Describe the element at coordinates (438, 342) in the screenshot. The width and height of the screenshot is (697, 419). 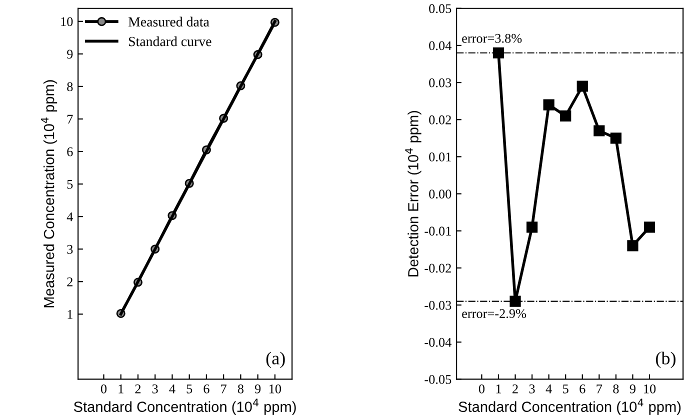
I see `y-tick-label: -0.04` at that location.